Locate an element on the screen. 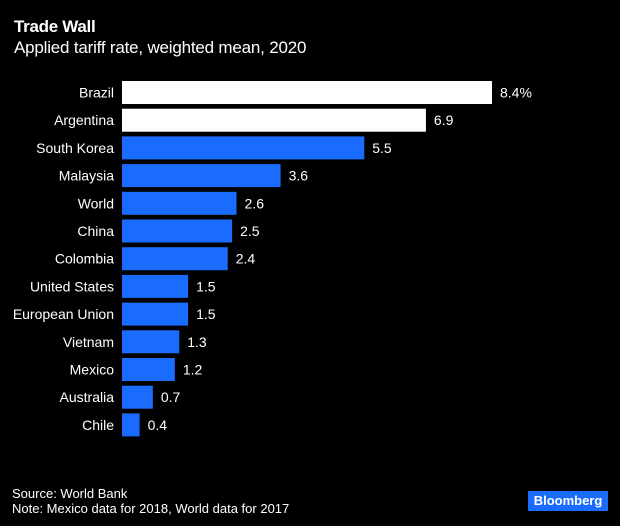  value-label-colombia: 2.4 is located at coordinates (246, 259).